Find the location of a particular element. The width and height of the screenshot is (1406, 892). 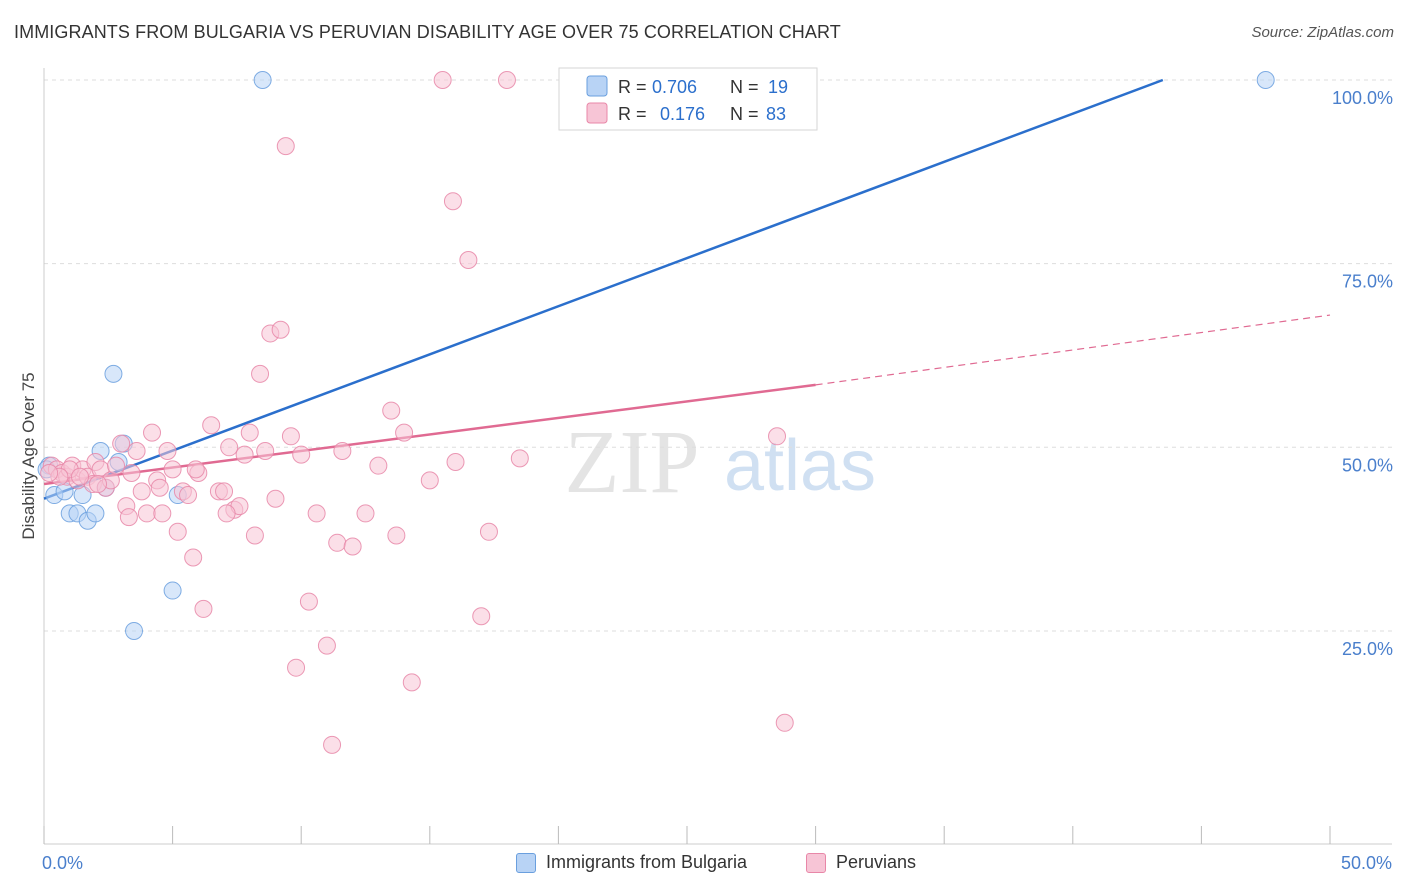

y-tick-label: 100.0% is located at coordinates (1362, 98).